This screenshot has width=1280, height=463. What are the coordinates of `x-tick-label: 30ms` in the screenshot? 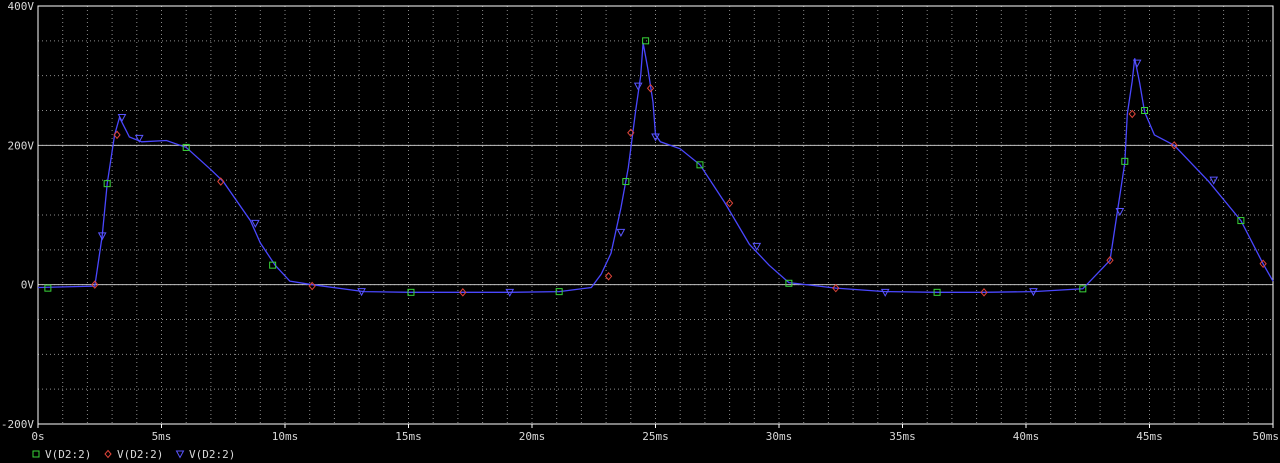 It's located at (779, 436).